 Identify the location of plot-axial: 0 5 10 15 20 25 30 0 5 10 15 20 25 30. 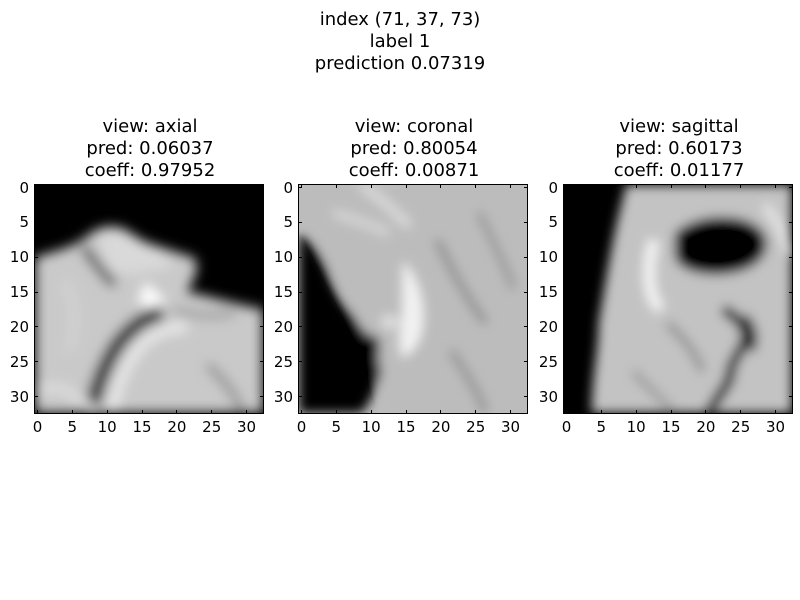
(149, 299).